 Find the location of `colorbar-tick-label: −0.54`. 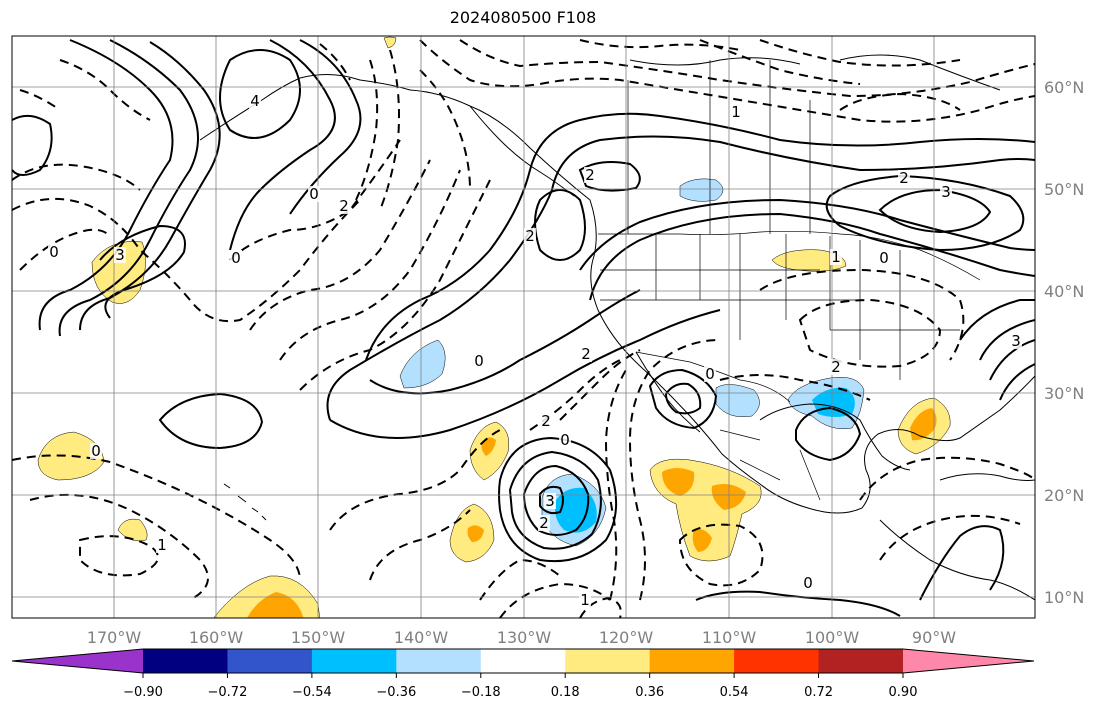

colorbar-tick-label: −0.54 is located at coordinates (312, 692).